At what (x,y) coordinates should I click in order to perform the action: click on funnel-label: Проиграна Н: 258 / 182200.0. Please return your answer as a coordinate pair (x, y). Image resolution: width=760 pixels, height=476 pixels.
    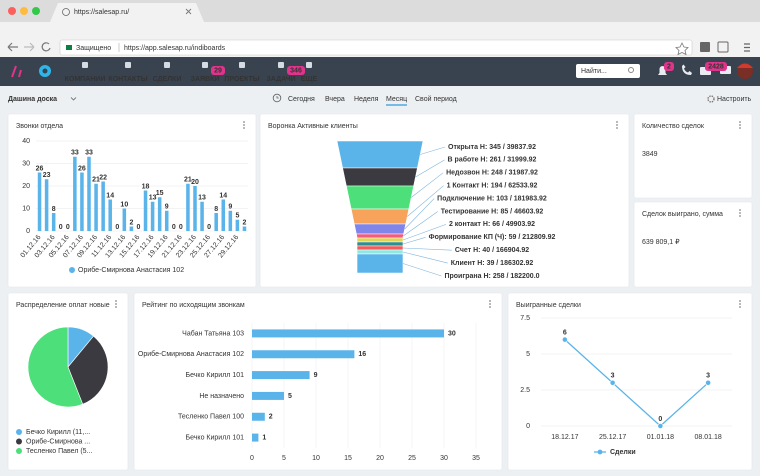
    Looking at the image, I should click on (491, 276).